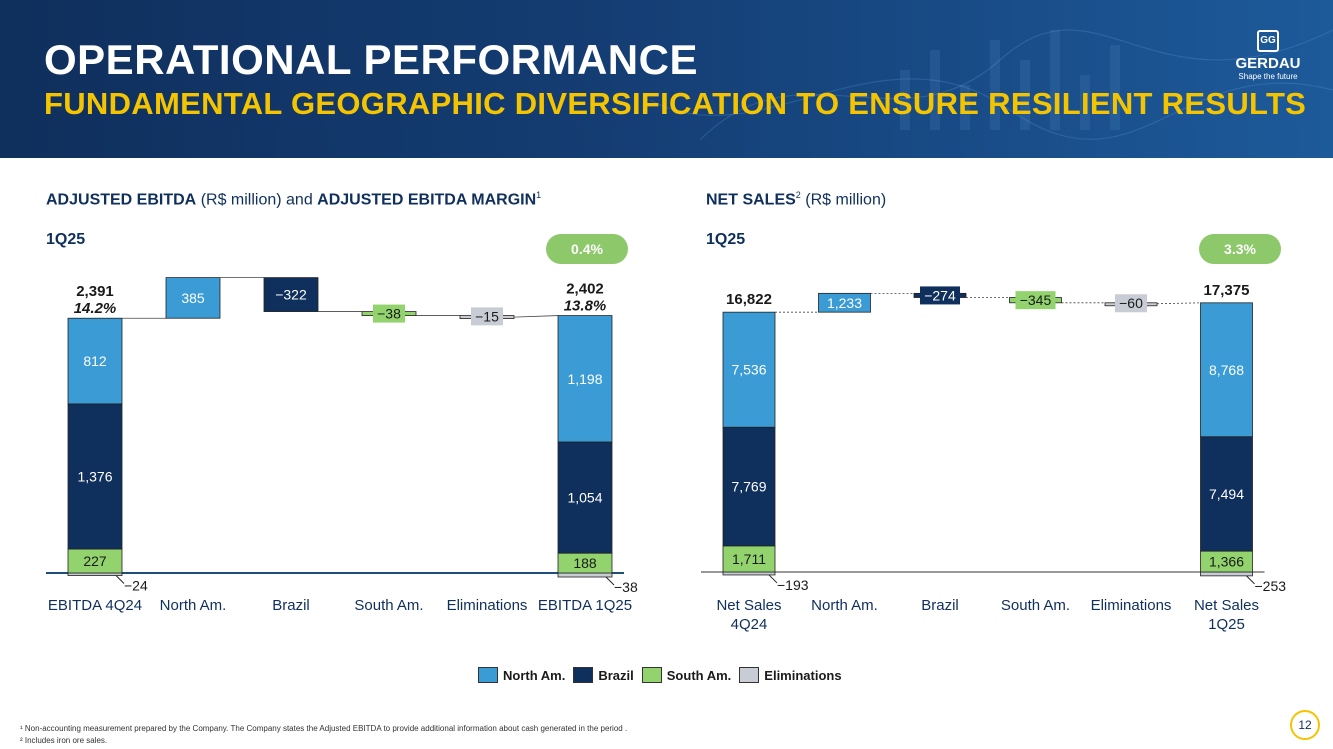 The height and width of the screenshot is (749, 1333). What do you see at coordinates (1226, 605) in the screenshot?
I see `category-label-net-sales-1q25: Net Sales` at bounding box center [1226, 605].